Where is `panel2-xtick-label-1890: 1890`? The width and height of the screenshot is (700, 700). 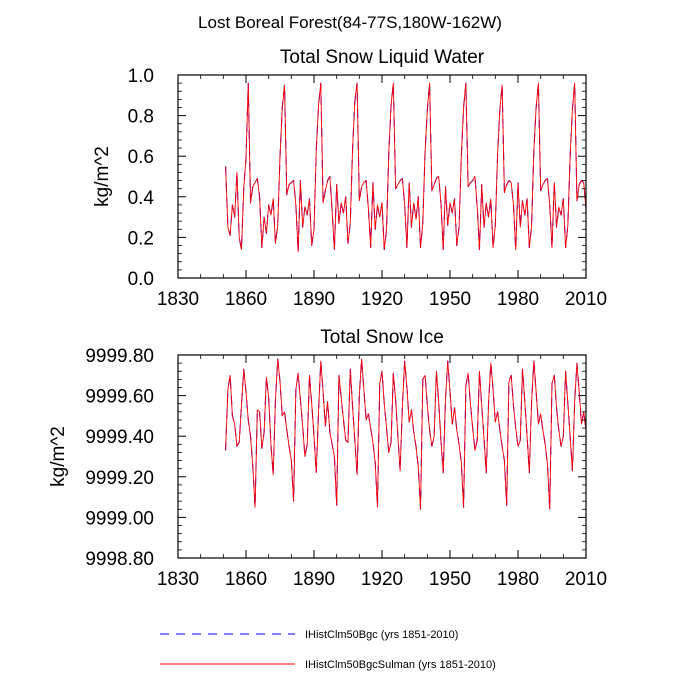 panel2-xtick-label-1890: 1890 is located at coordinates (314, 579).